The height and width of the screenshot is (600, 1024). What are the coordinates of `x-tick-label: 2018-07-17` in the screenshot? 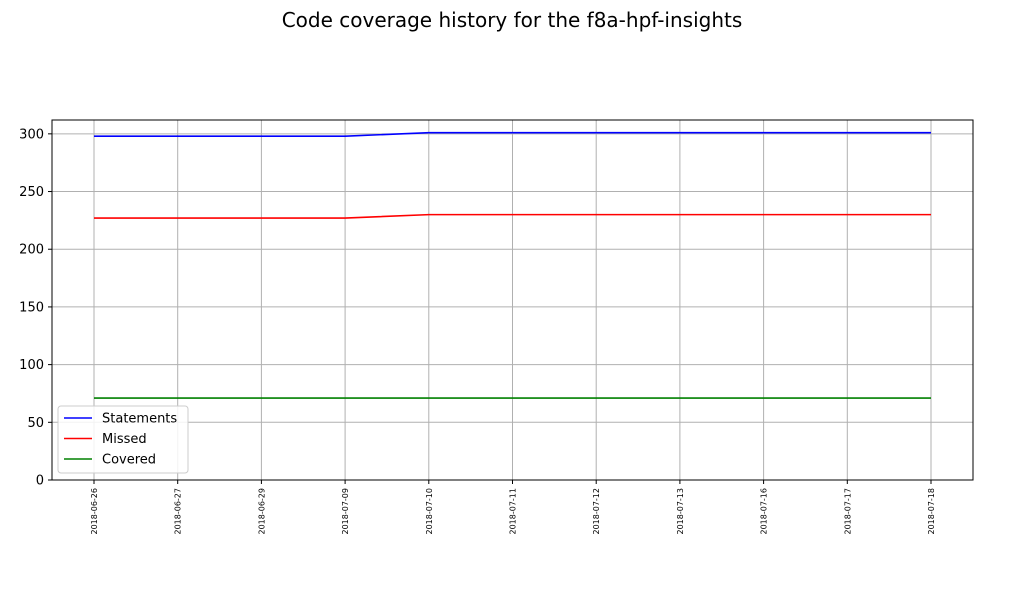 It's located at (847, 511).